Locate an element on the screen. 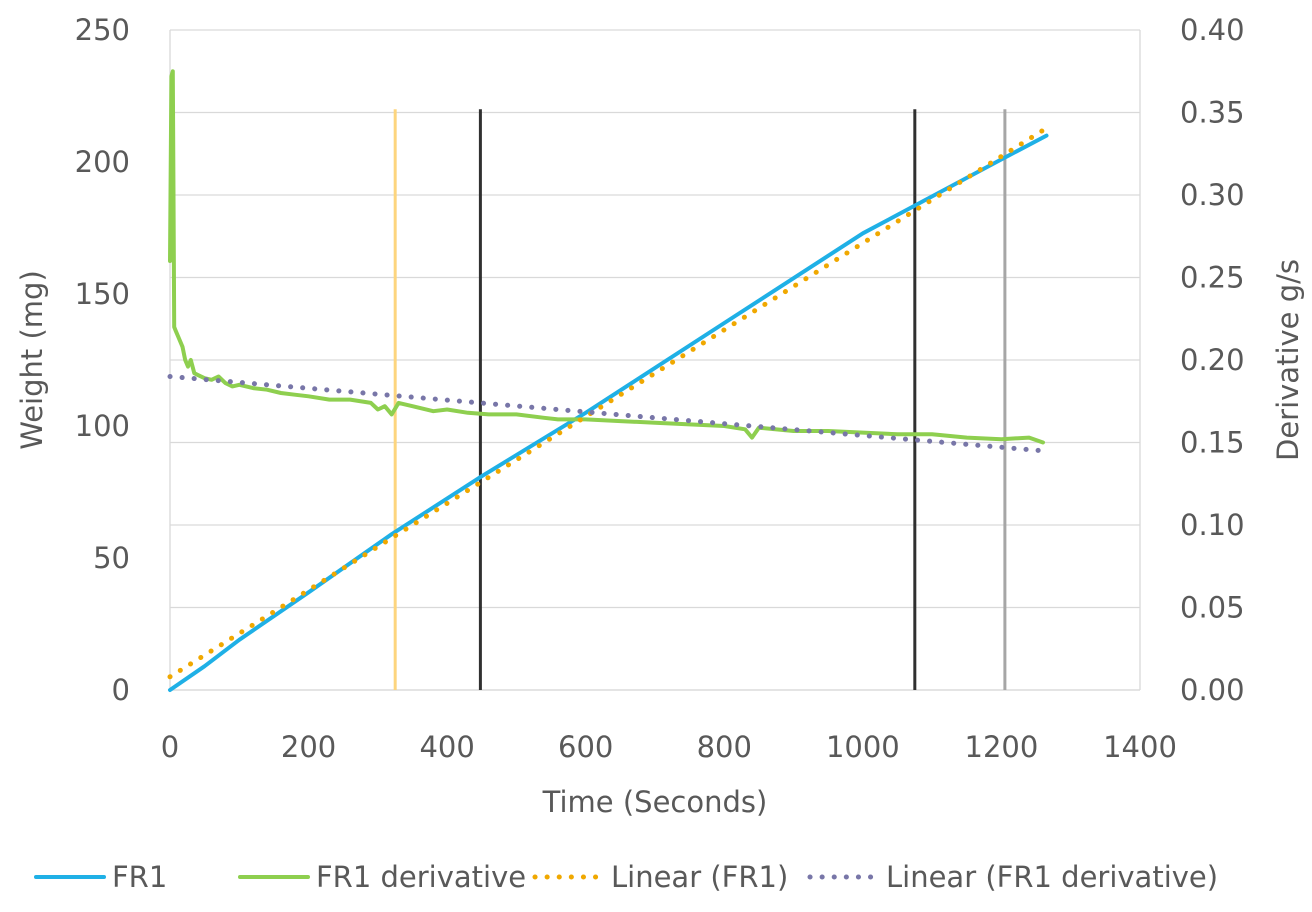  x-tick-800: 800 is located at coordinates (724, 747).